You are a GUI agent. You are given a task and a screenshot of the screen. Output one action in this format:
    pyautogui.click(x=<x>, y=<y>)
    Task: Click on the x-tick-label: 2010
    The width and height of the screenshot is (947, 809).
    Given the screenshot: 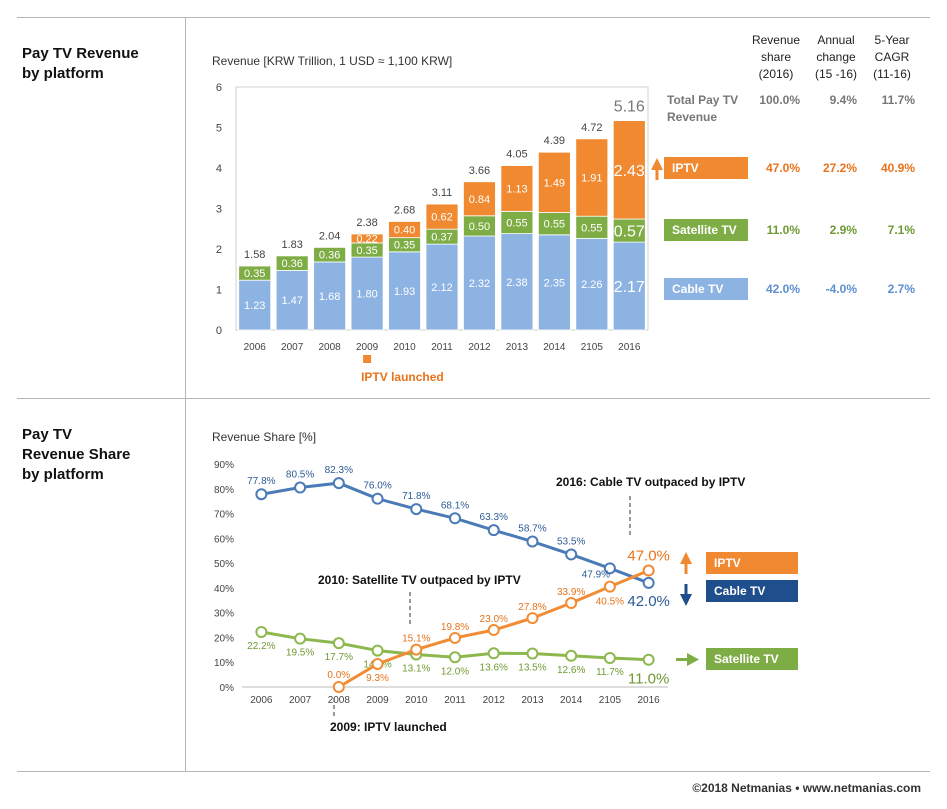 What is the action you would take?
    pyautogui.click(x=404, y=347)
    